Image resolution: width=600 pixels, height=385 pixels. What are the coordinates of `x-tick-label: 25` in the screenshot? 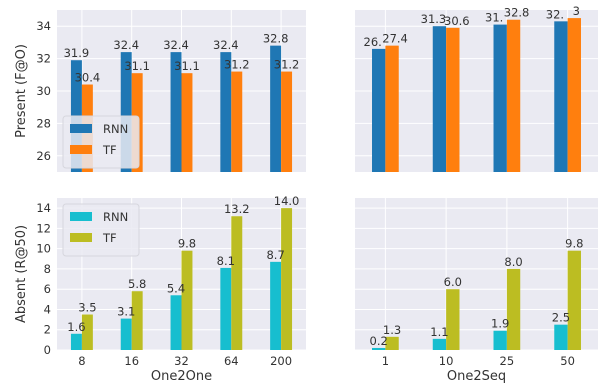 It's located at (507, 361).